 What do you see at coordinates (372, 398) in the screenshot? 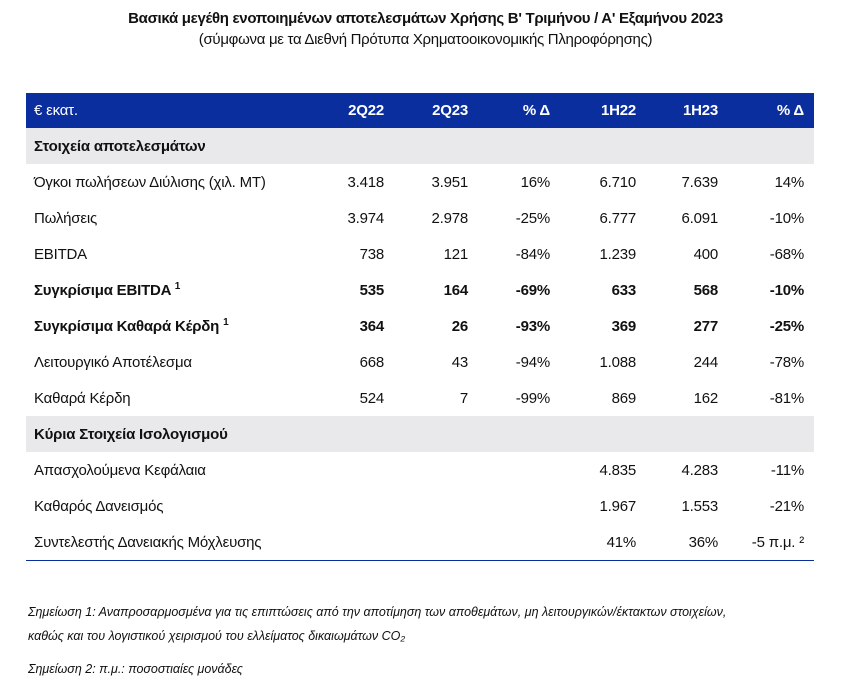
I see `table-cell: 524` at bounding box center [372, 398].